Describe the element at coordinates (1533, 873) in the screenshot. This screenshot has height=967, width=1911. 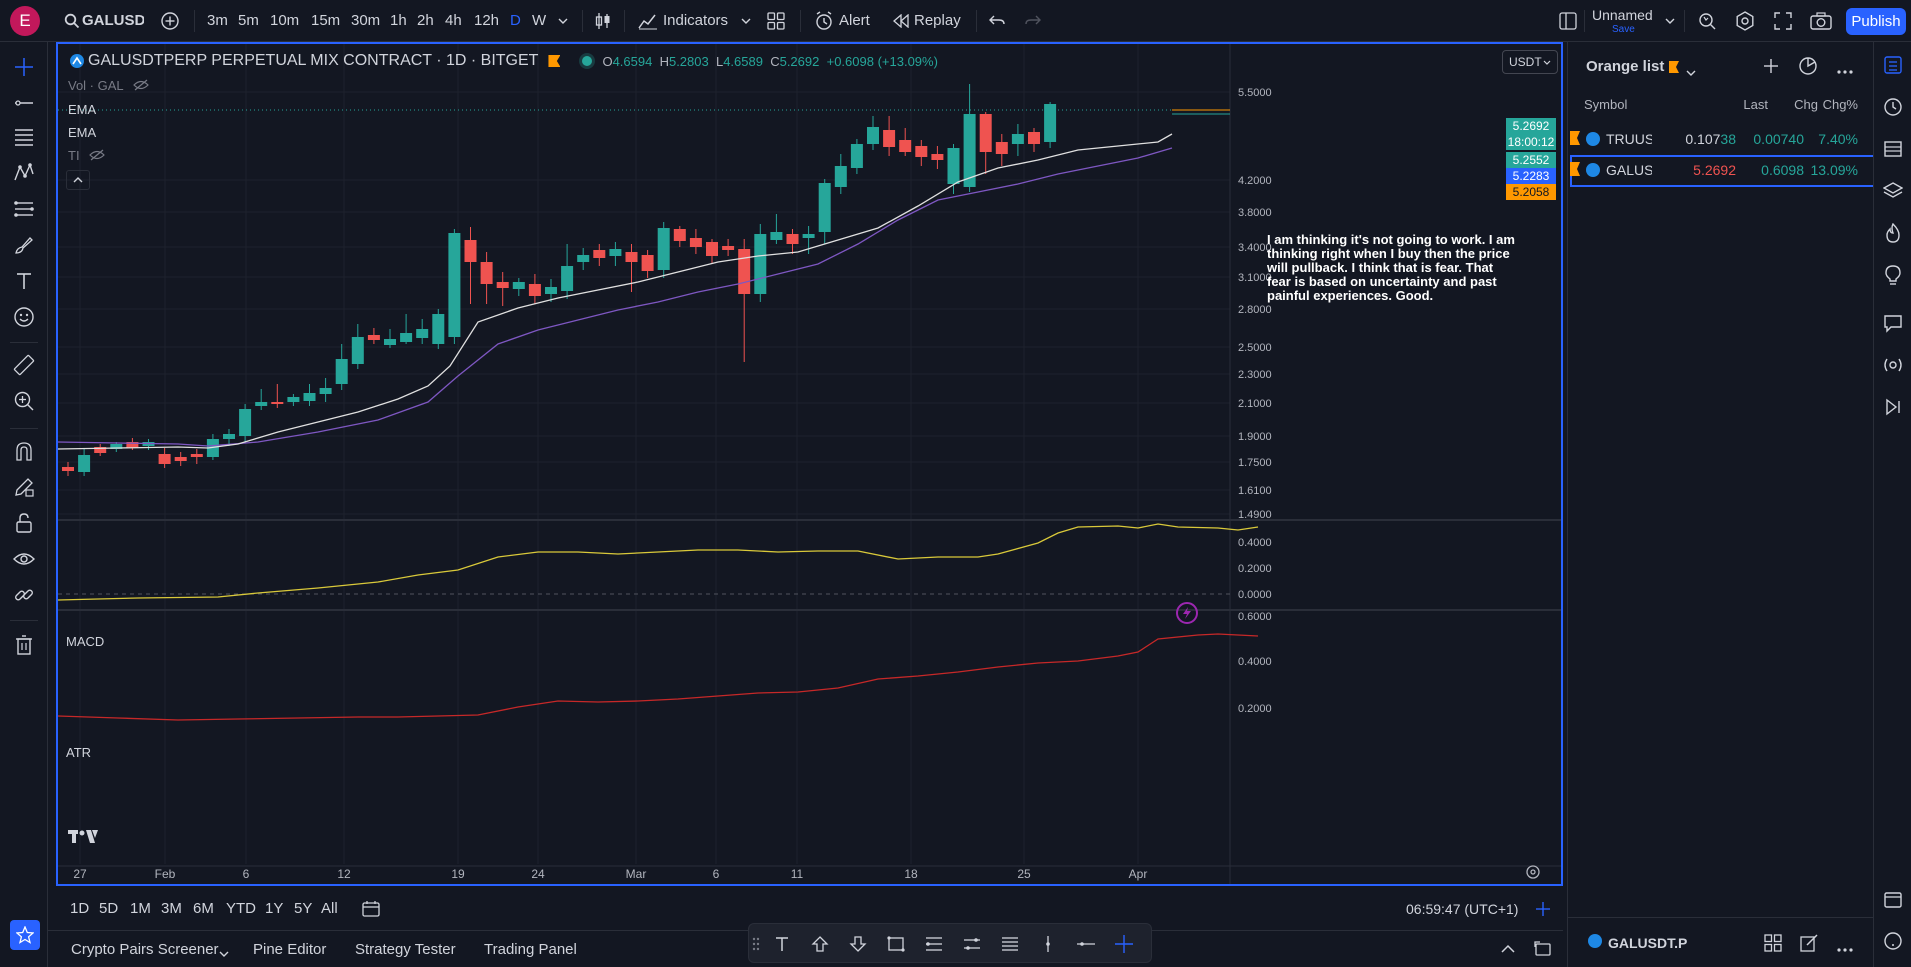
I see `chart-settings-icon` at that location.